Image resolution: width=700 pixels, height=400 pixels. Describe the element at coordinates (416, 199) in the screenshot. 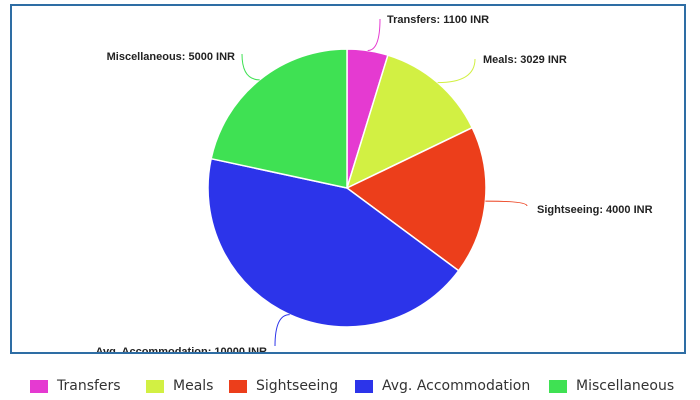

I see `pie-slice-sightseeing` at that location.